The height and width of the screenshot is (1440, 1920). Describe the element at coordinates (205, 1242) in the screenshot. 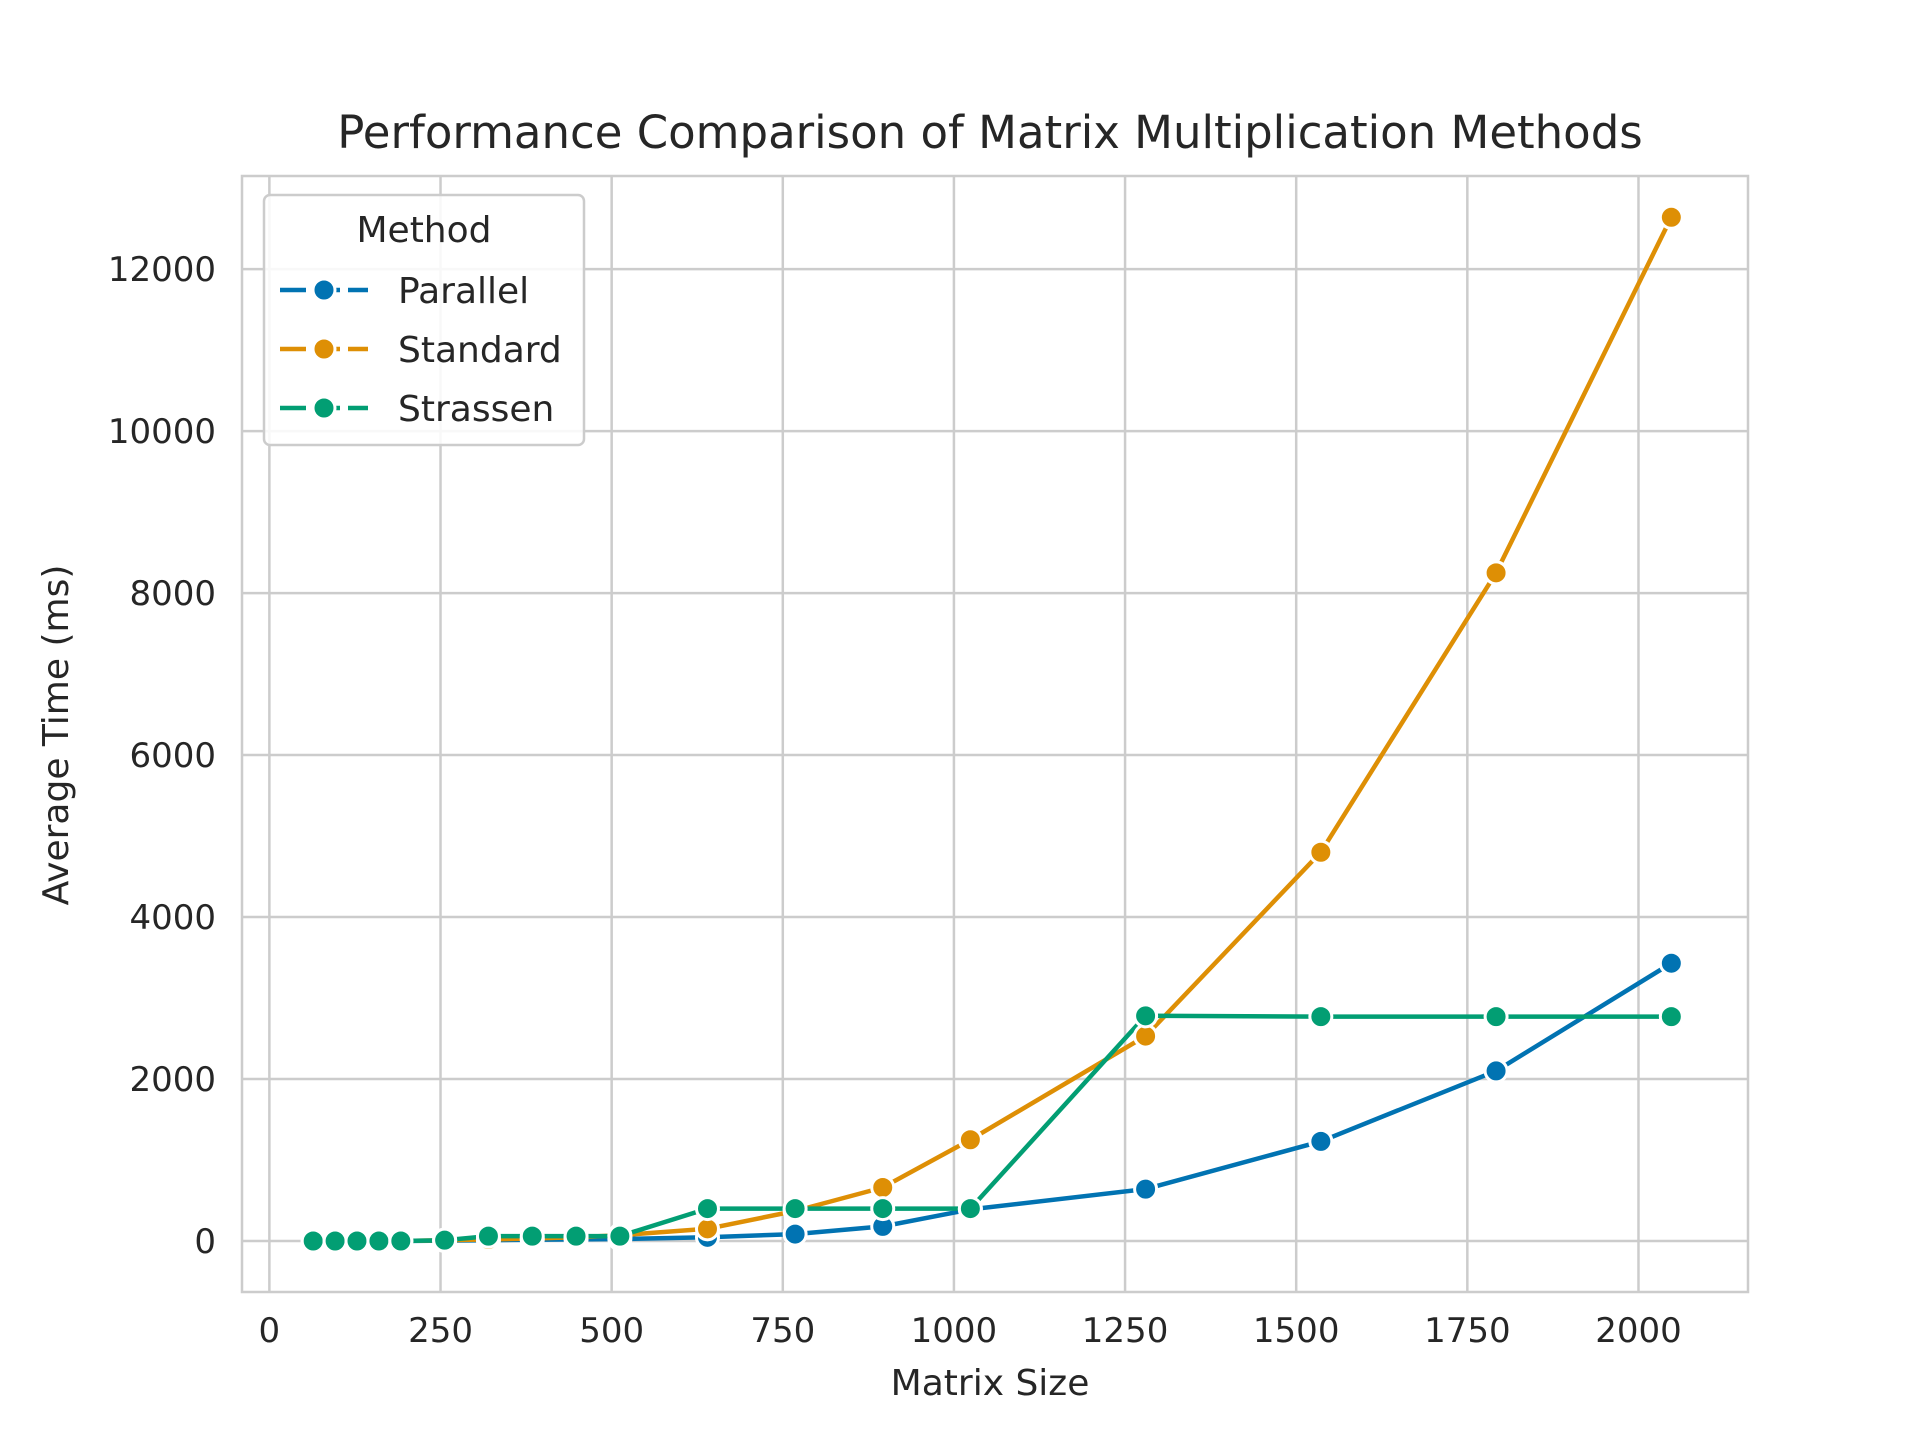

I see `y-tick-label: 0` at that location.